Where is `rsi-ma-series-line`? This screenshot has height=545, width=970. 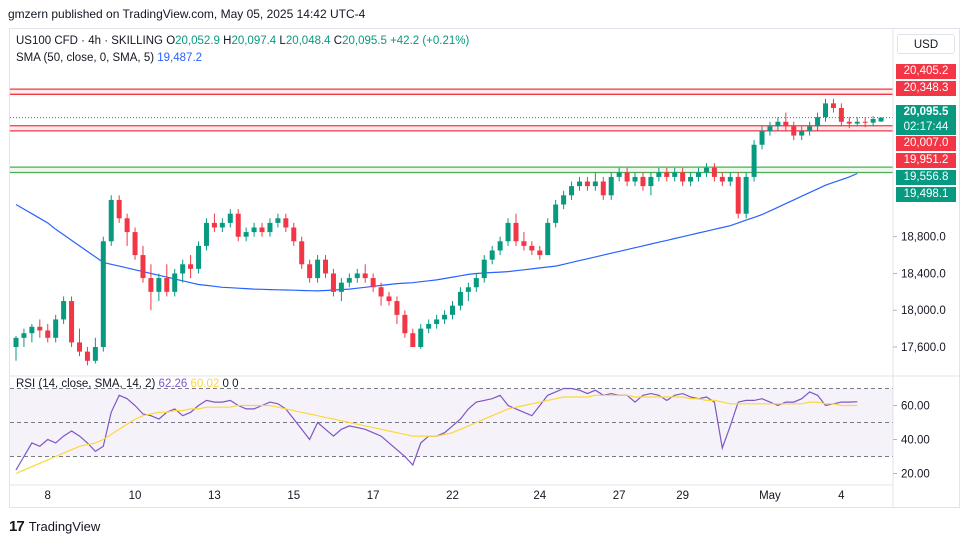
rsi-ma-series-line is located at coordinates (436, 434).